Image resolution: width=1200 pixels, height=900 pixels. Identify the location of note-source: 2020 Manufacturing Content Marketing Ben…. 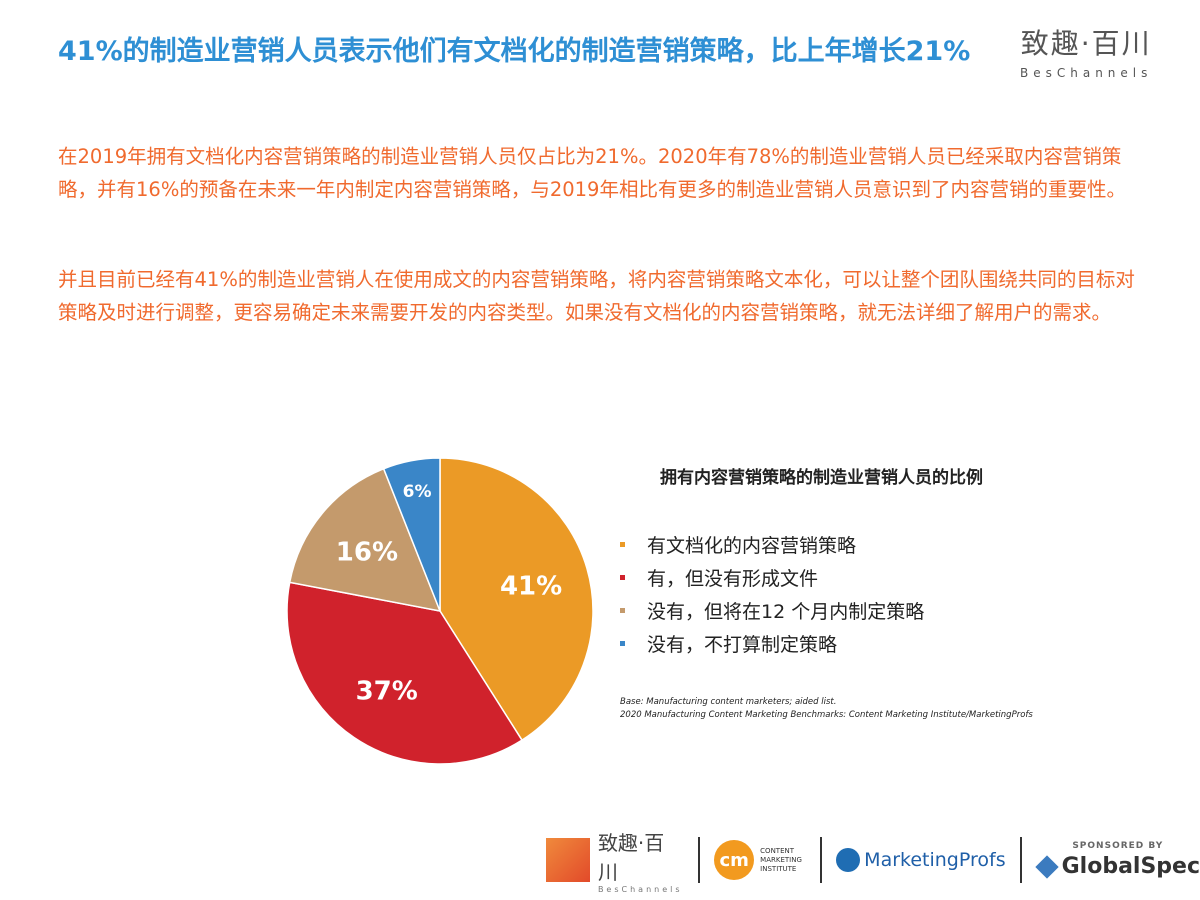
(826, 715).